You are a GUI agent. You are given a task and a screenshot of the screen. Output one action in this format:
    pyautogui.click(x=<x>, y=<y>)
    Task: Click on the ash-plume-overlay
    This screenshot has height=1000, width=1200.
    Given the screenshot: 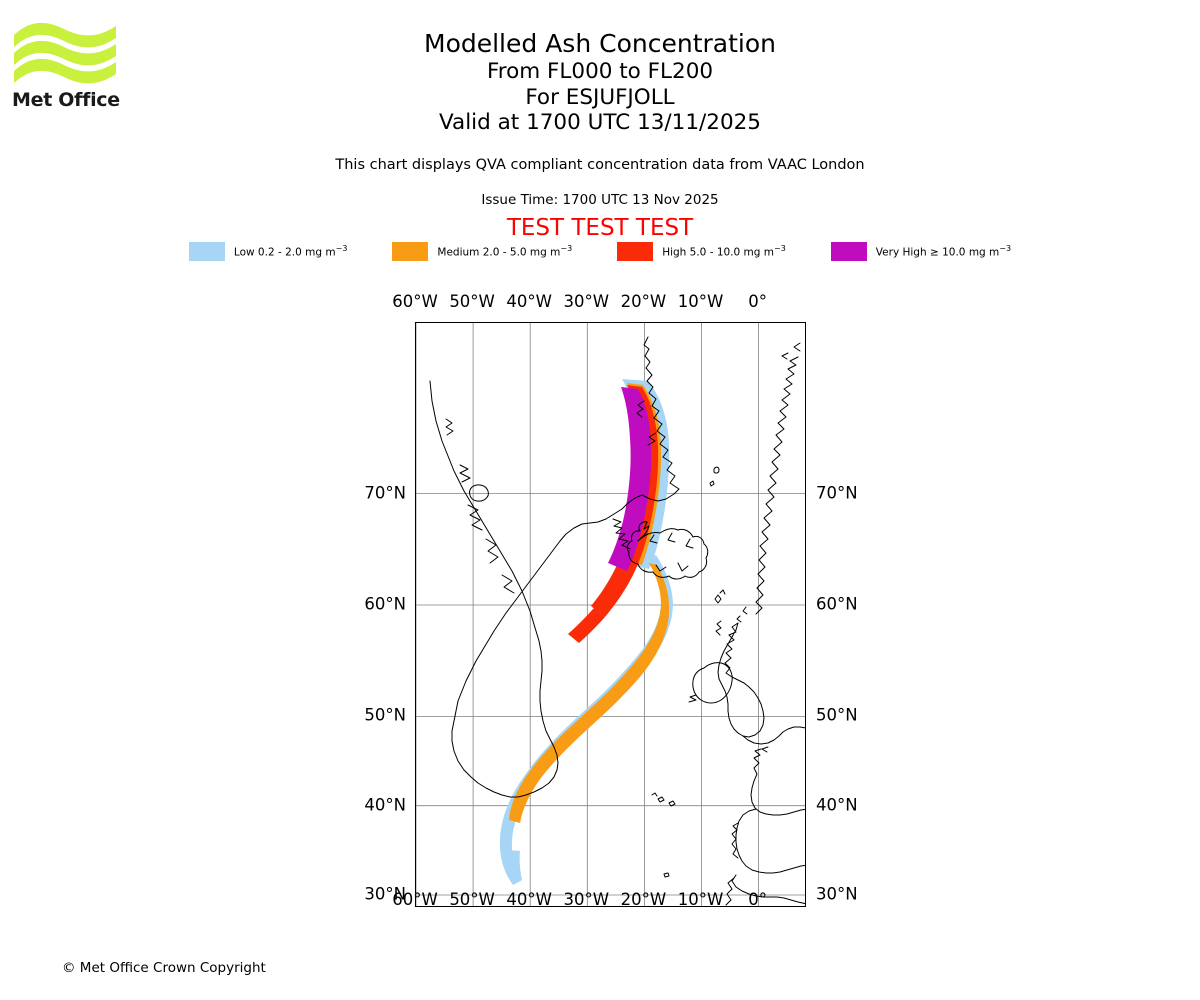 What is the action you would take?
    pyautogui.click(x=586, y=632)
    